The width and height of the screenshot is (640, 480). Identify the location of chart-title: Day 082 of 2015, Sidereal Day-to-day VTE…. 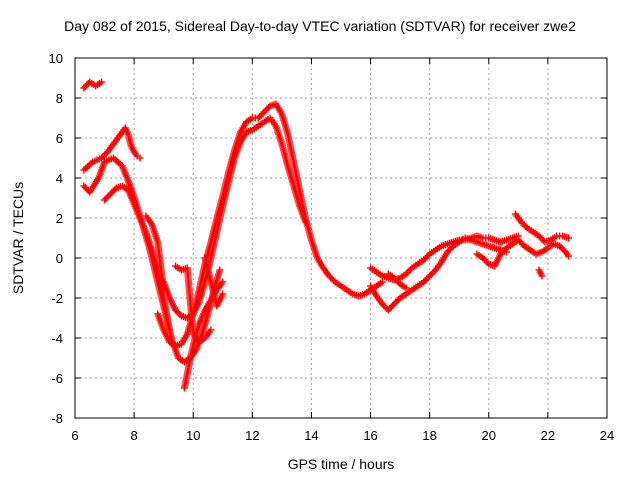
(320, 26).